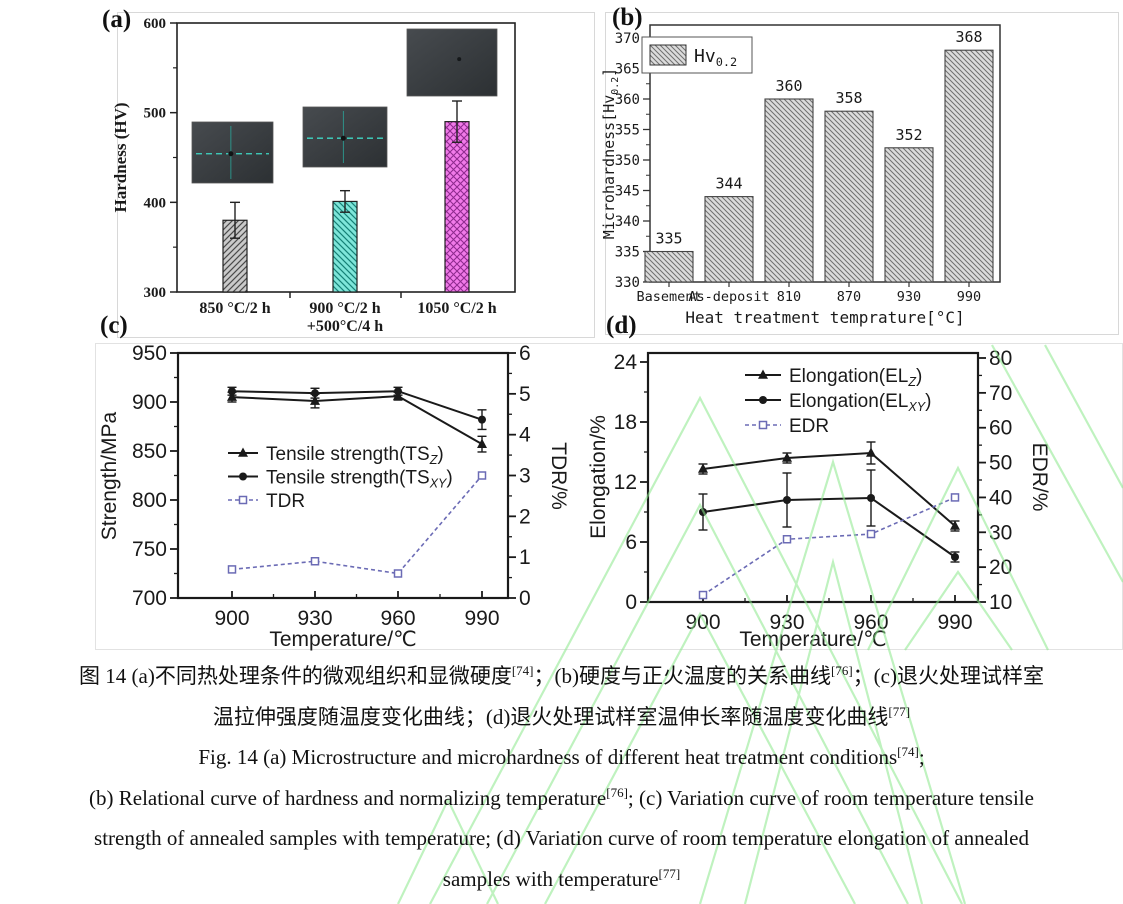  What do you see at coordinates (728, 184) in the screenshot?
I see `svg-text: 344` at bounding box center [728, 184].